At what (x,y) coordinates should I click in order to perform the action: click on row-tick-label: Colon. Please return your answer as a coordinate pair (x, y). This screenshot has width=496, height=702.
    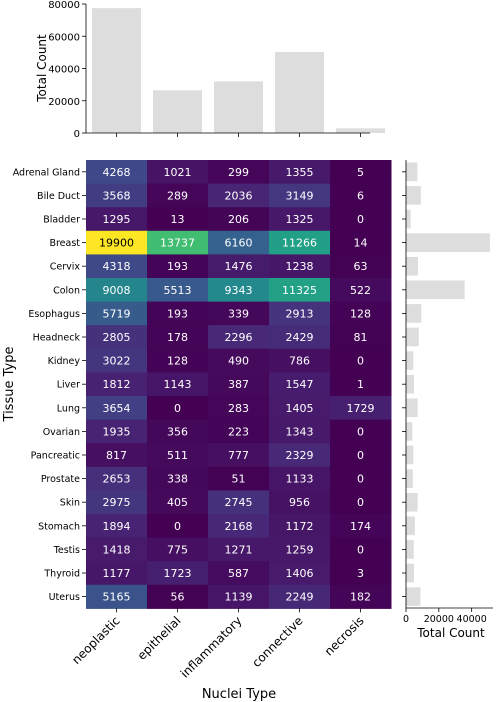
    Looking at the image, I should click on (66, 290).